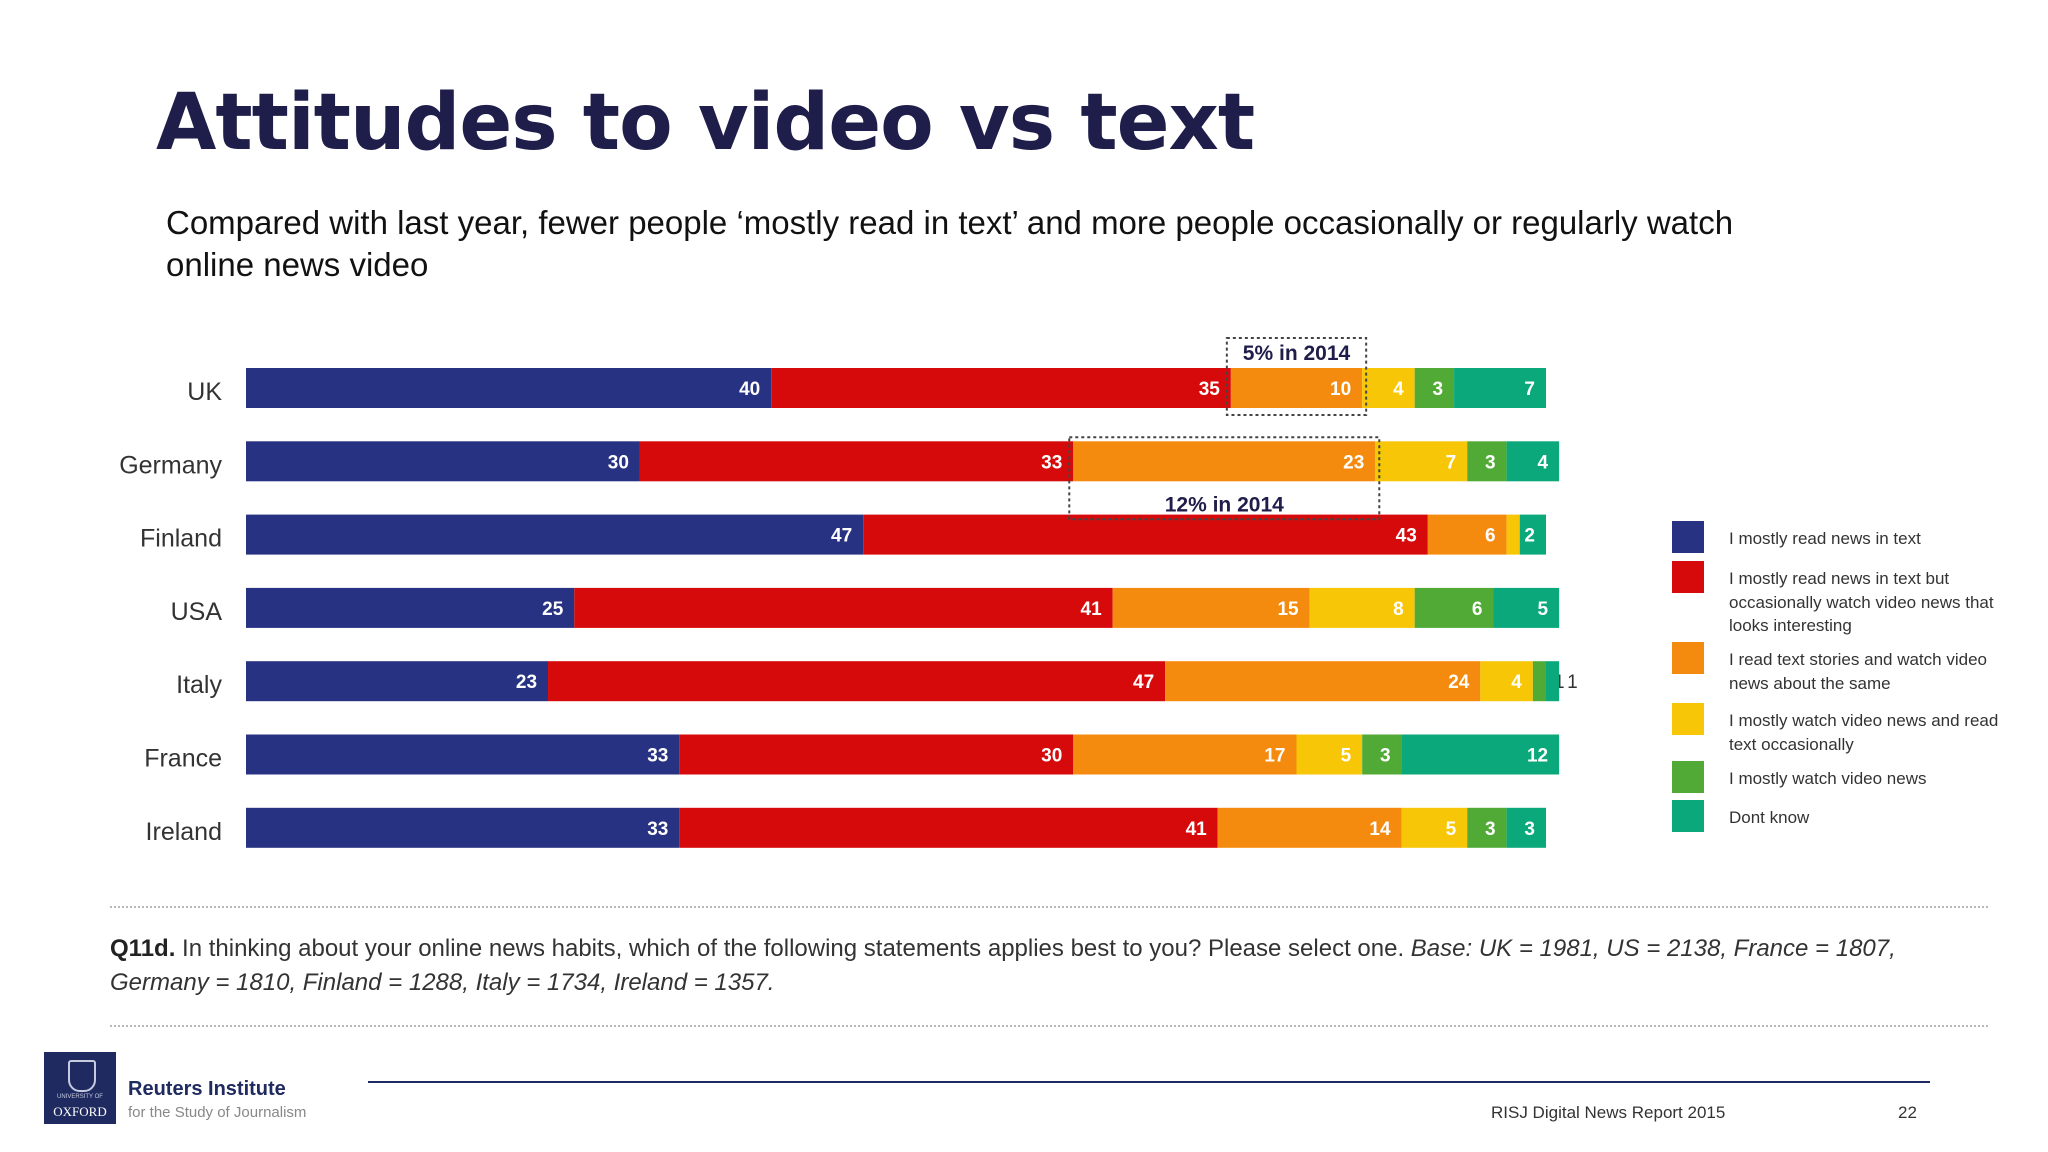 The image size is (2048, 1152). Describe the element at coordinates (1224, 461) in the screenshot. I see `bar-germany-s2` at that location.